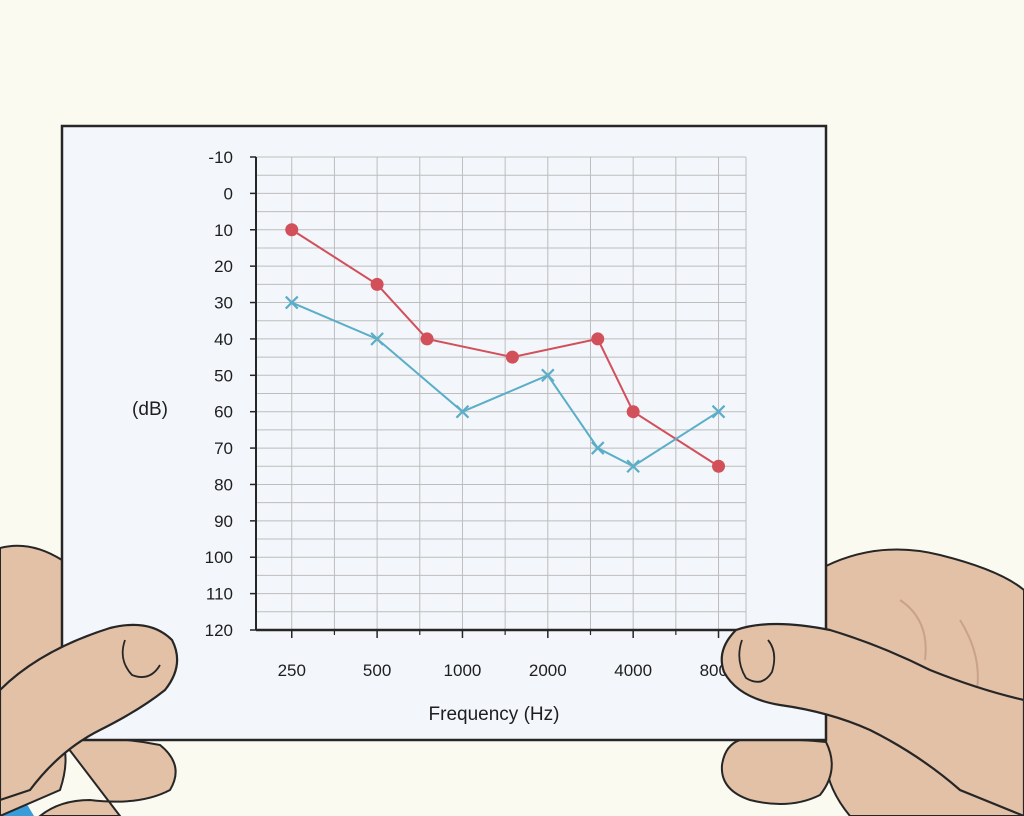 The image size is (1024, 816). What do you see at coordinates (223, 521) in the screenshot?
I see `y-tick-label: 90` at bounding box center [223, 521].